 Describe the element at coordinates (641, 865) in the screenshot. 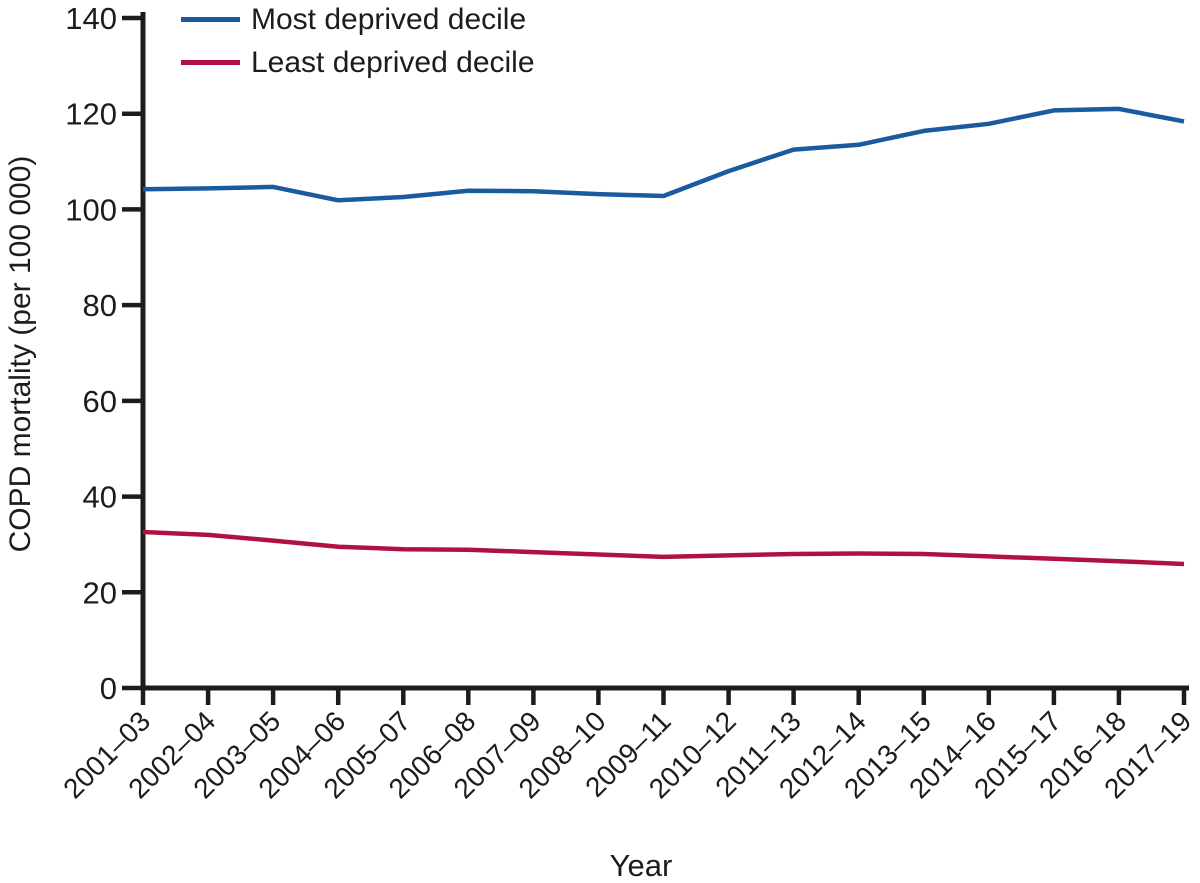

I see `x-axis-title: Year` at that location.